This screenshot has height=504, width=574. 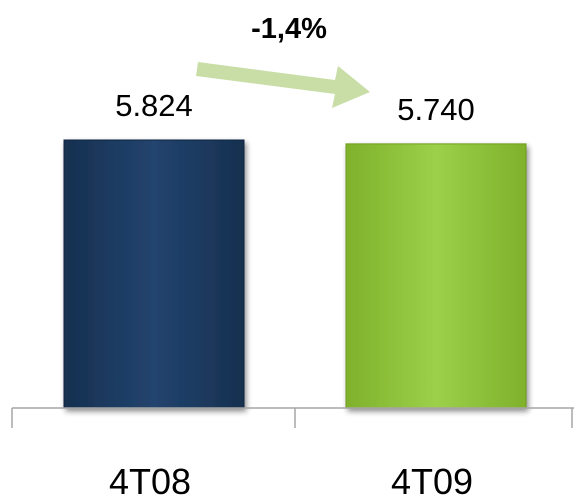 What do you see at coordinates (432, 481) in the screenshot?
I see `category-label-4t09: 4T09` at bounding box center [432, 481].